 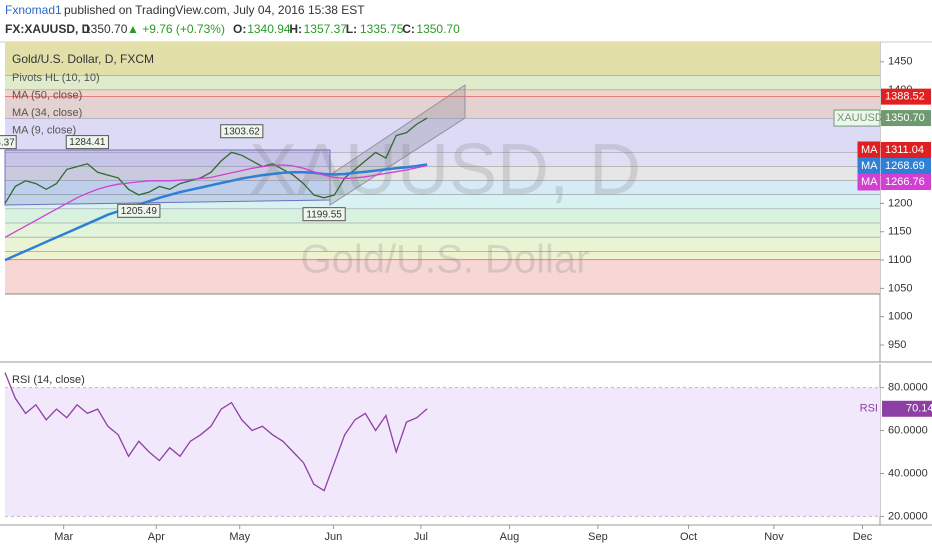 What do you see at coordinates (239, 29) in the screenshot?
I see `ohlc-label: O:` at bounding box center [239, 29].